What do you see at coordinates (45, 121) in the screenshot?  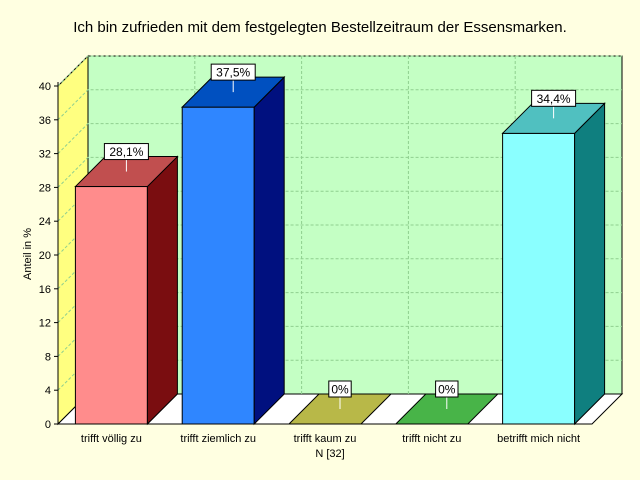 I see `y-tick-label: 36` at bounding box center [45, 121].